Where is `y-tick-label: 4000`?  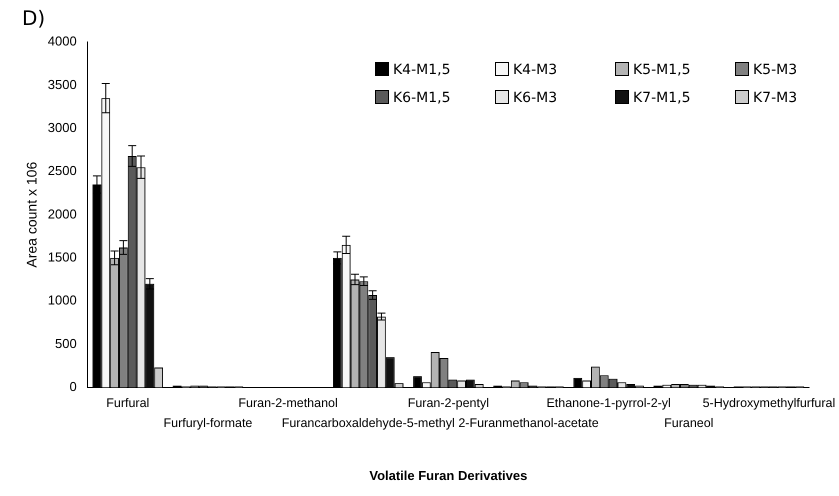 y-tick-label: 4000 is located at coordinates (62, 41).